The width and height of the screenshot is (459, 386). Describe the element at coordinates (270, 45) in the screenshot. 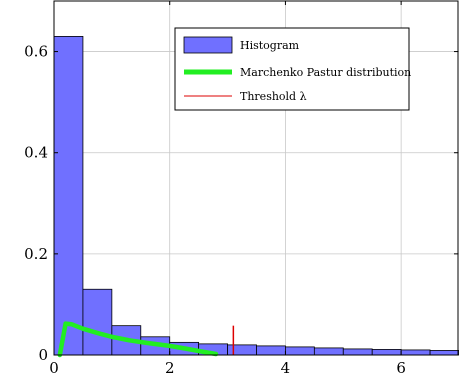

I see `legend-label-histogram: Histogram` at that location.